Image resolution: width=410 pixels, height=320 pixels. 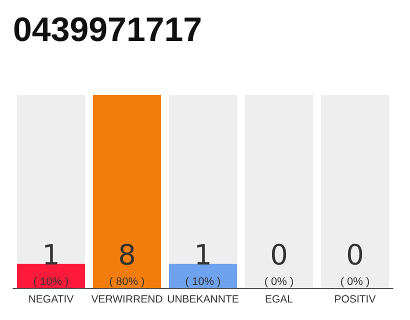 I want to click on chart-title: 0439971717, so click(x=107, y=30).